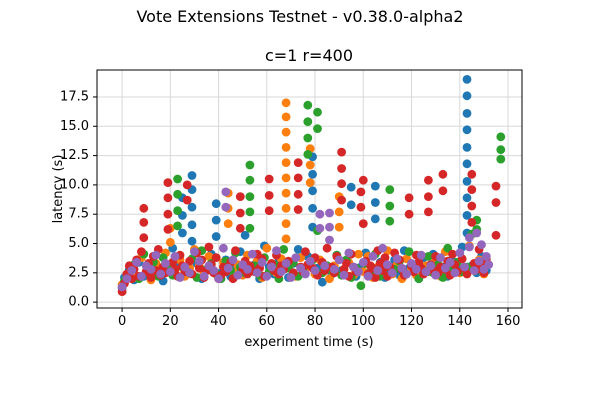 This screenshot has width=600, height=400. I want to click on y-tick-label: 0.0, so click(78, 302).